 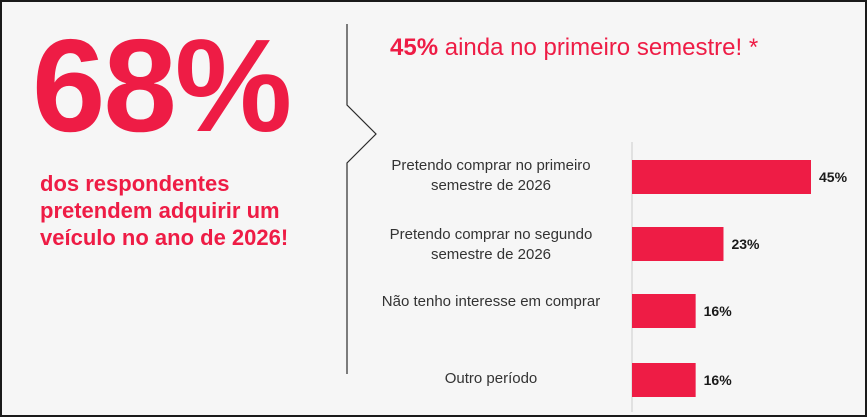 What do you see at coordinates (491, 301) in the screenshot?
I see `category-label: Não tenho interesse em comprar` at bounding box center [491, 301].